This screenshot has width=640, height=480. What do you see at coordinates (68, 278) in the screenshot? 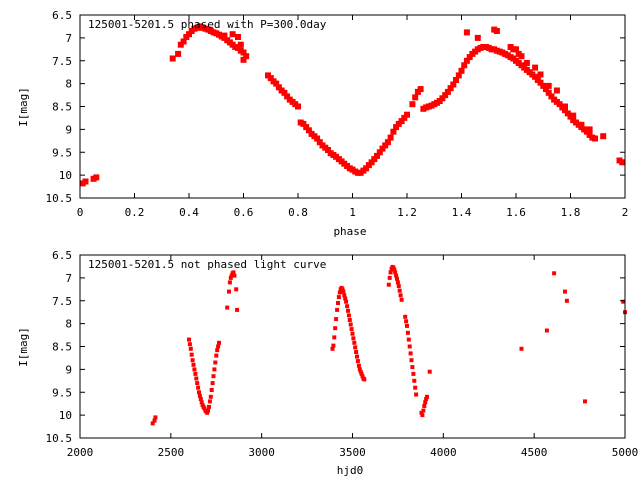
I see `unphased-y-tick-label: 7` at bounding box center [68, 278].